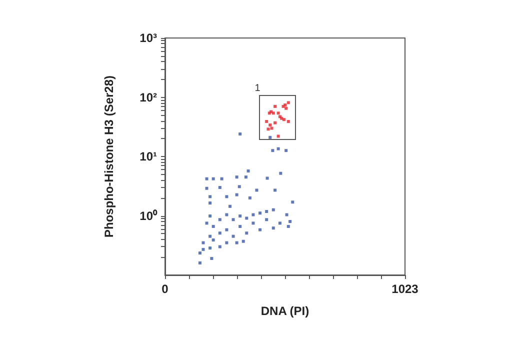 The height and width of the screenshot is (350, 520). Describe the element at coordinates (285, 311) in the screenshot. I see `x-axis-title: DNA (PI)` at that location.